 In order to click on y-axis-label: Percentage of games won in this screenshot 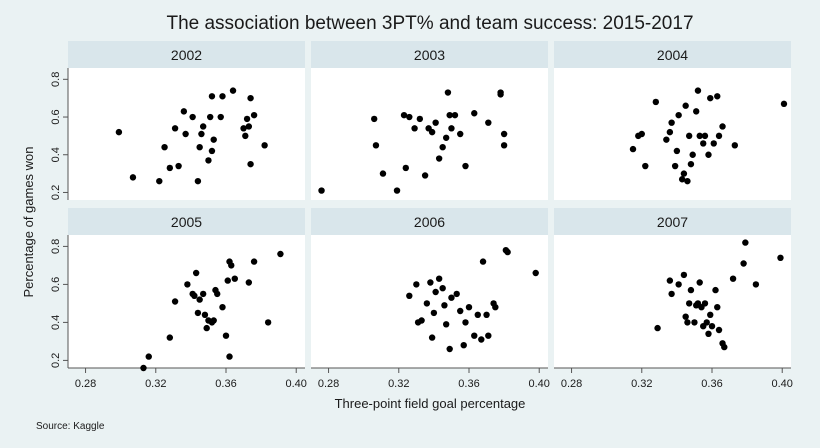, I will do `click(28, 221)`.